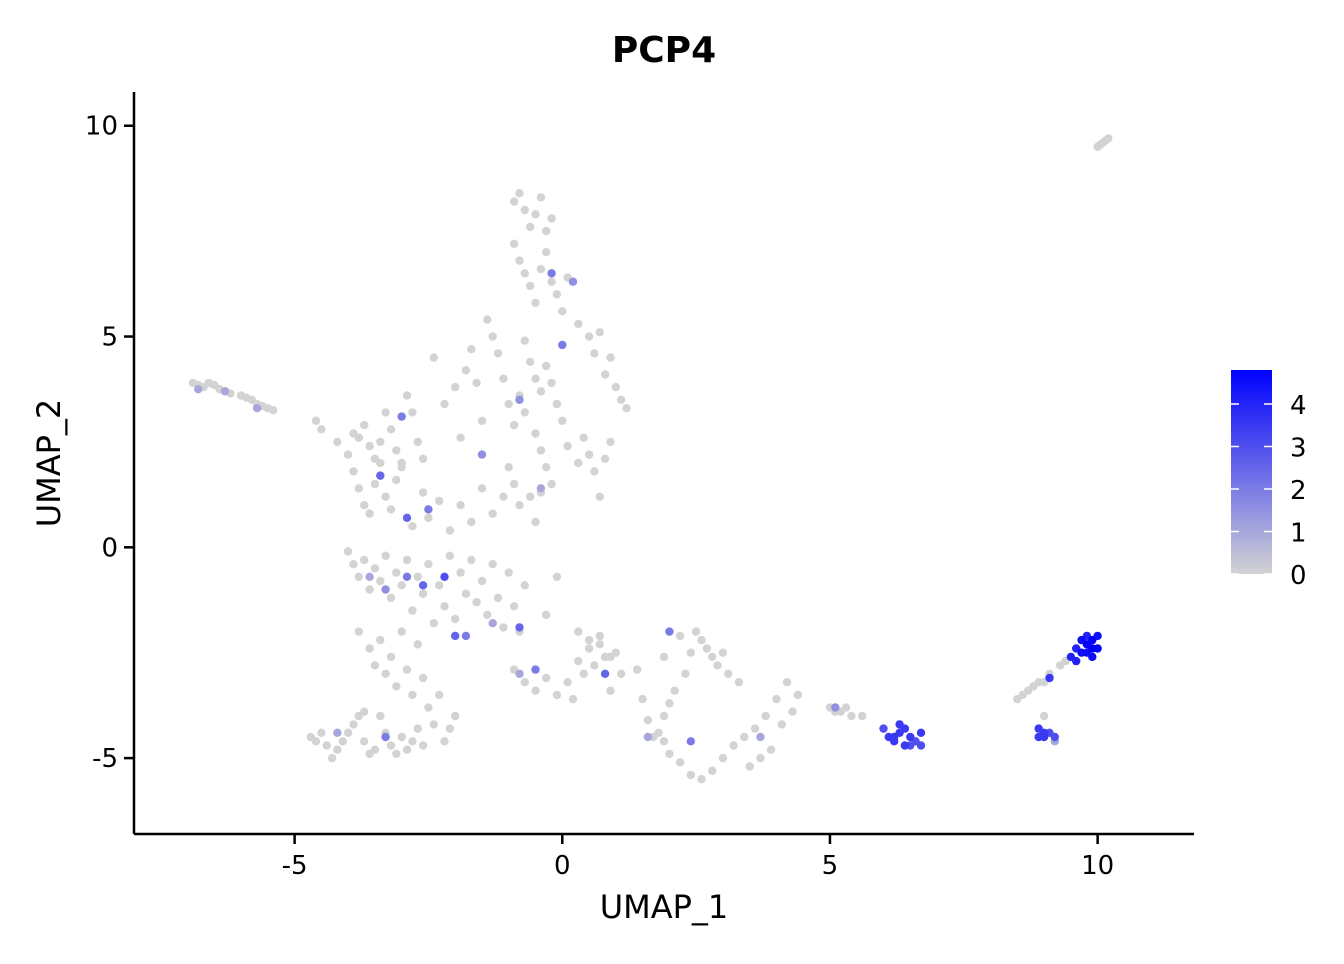  I want to click on colorbar-tick-label: 1, so click(1298, 534).